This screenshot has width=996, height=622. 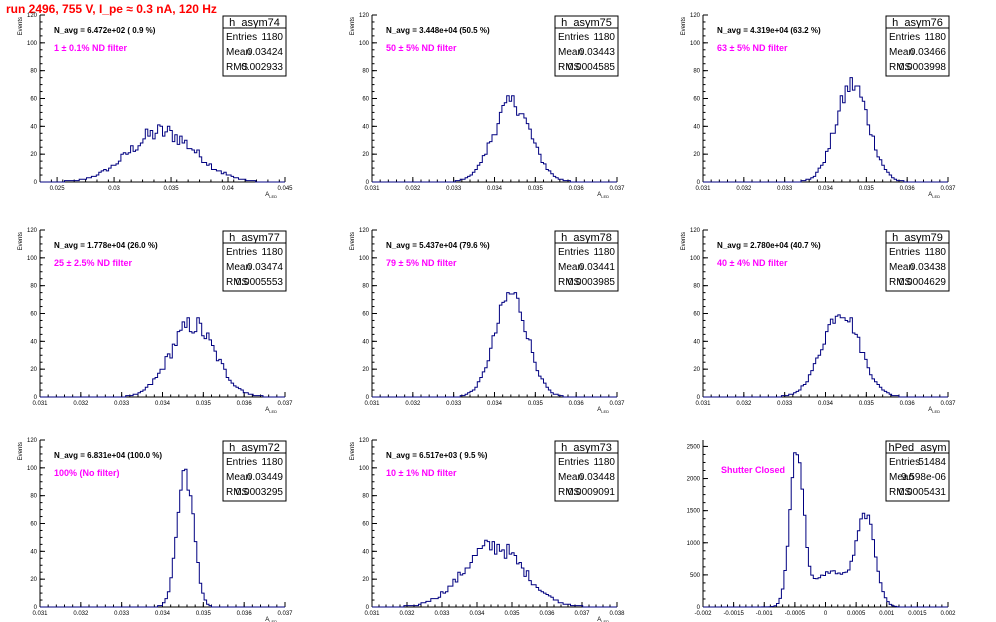 What do you see at coordinates (204, 404) in the screenshot?
I see `x-tick-label: 0.035` at bounding box center [204, 404].